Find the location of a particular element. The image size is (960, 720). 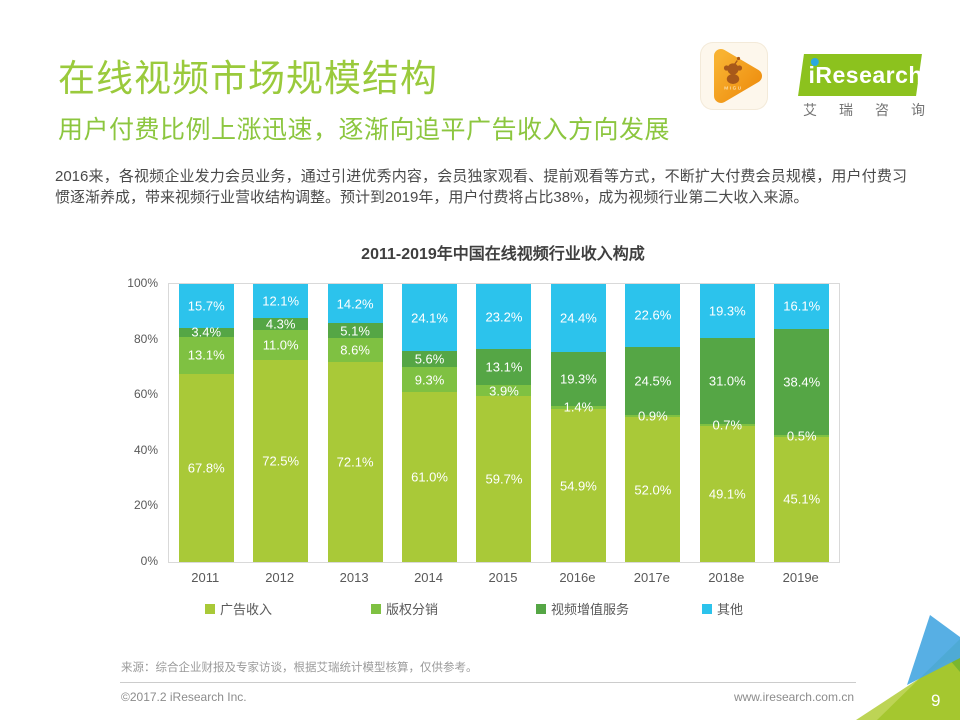

legend-item: 其他 is located at coordinates (722, 608).